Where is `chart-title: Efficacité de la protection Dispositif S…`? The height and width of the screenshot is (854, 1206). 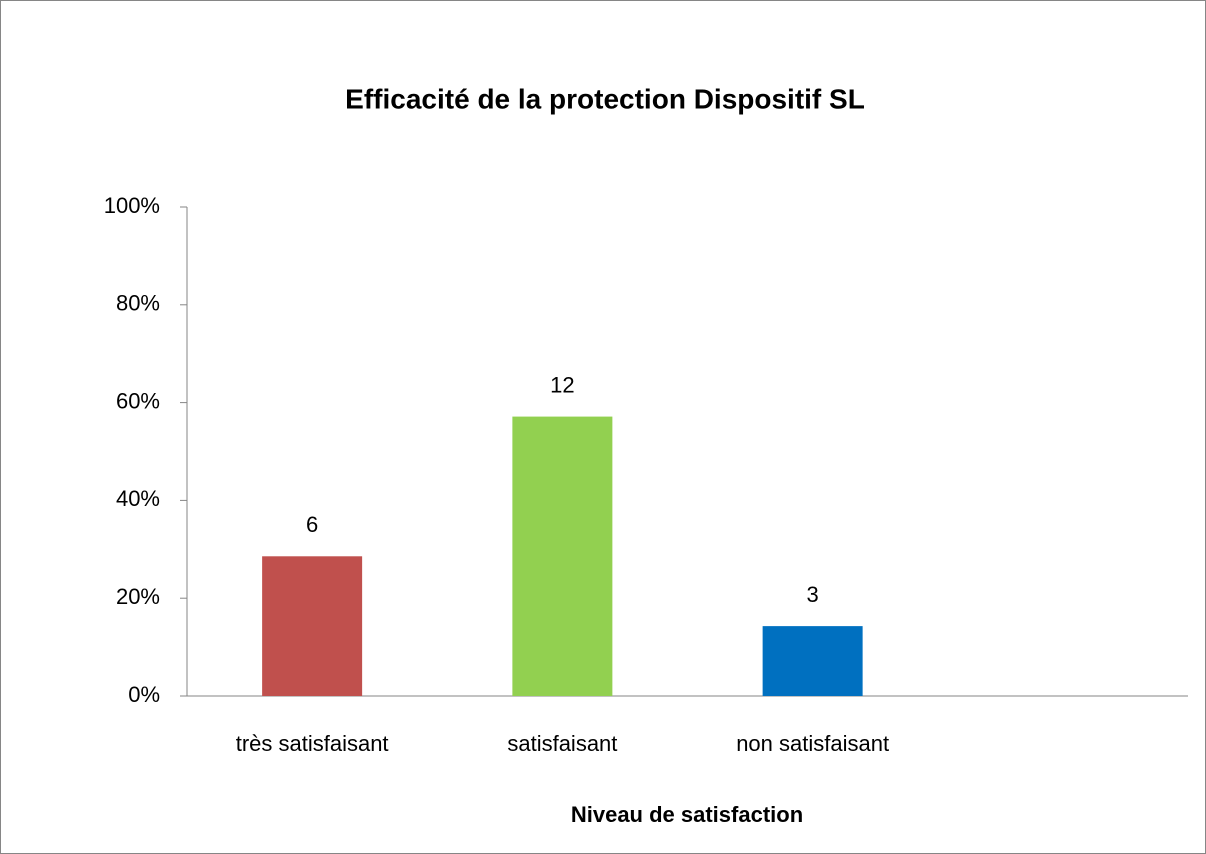 chart-title: Efficacité de la protection Dispositif S… is located at coordinates (605, 98).